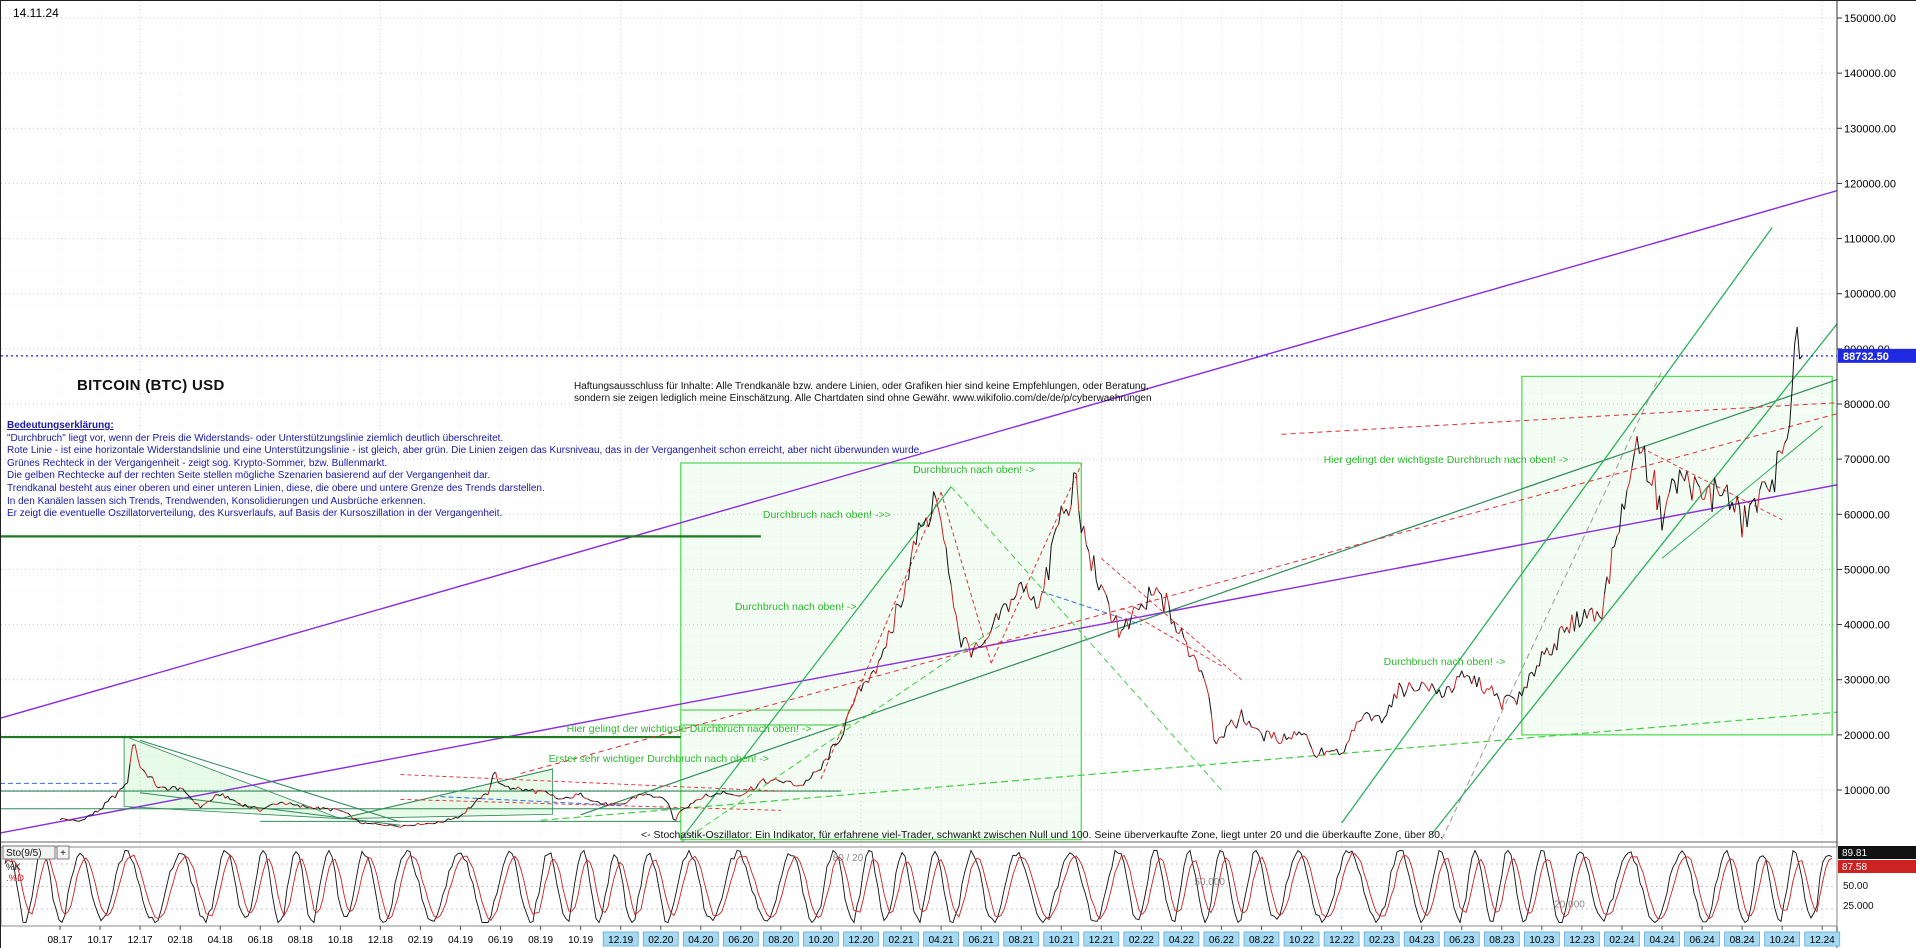  I want to click on time-tick-label: 02.22, so click(1141, 940).